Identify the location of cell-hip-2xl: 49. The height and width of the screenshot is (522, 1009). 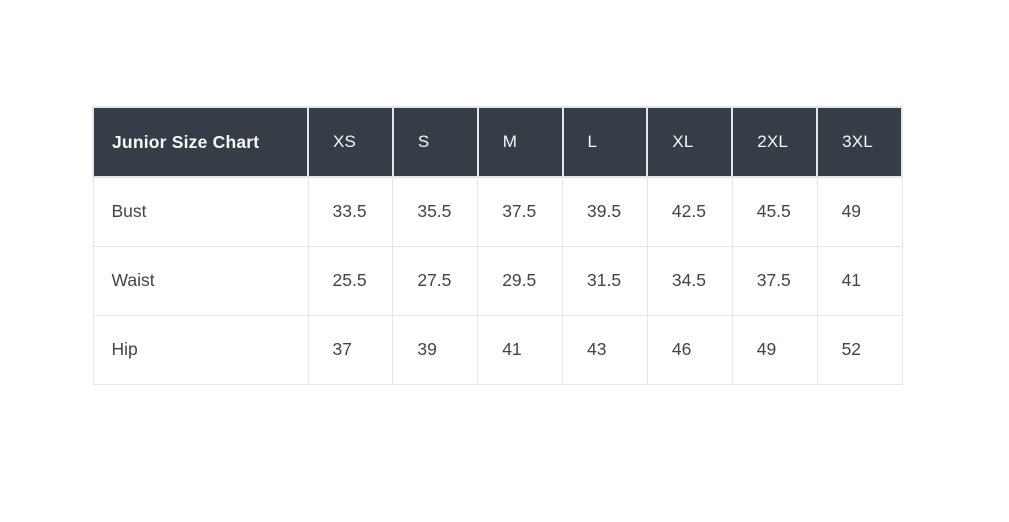
(774, 349).